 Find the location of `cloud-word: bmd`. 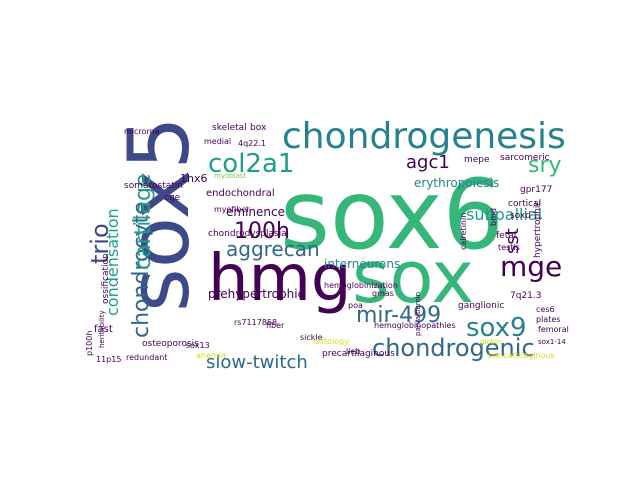

cloud-word: bmd is located at coordinates (493, 217).